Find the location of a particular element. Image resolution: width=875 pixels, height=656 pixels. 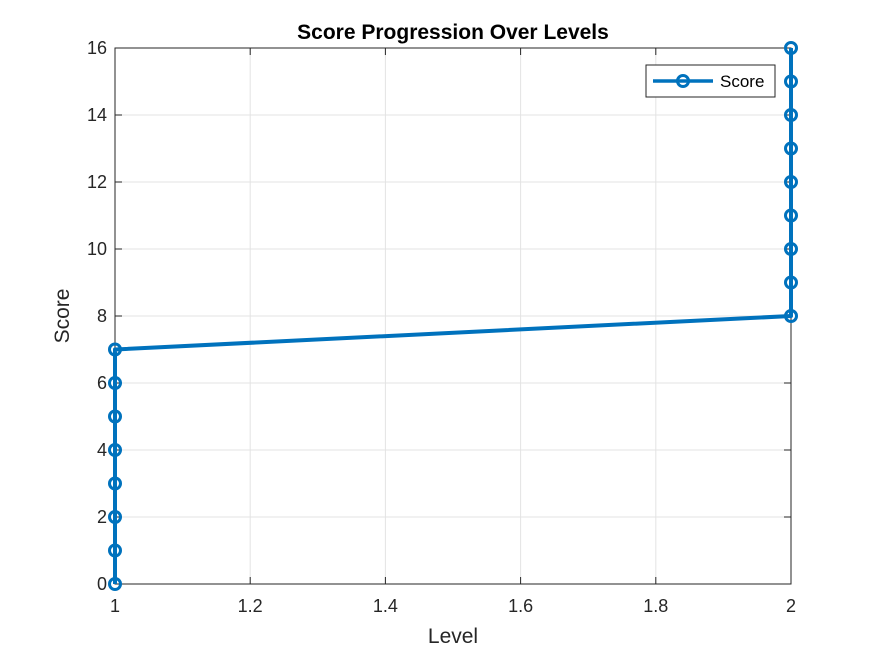

legend-marker-icon is located at coordinates (683, 81).